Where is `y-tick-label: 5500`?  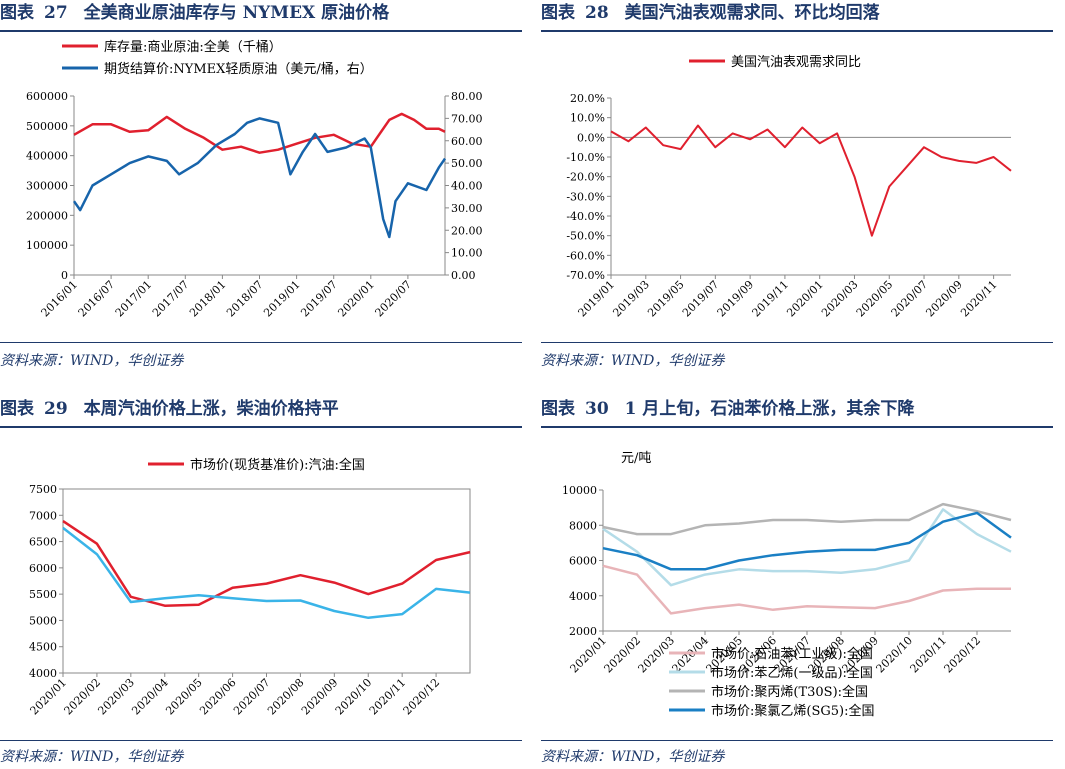
y-tick-label: 5500 is located at coordinates (43, 594).